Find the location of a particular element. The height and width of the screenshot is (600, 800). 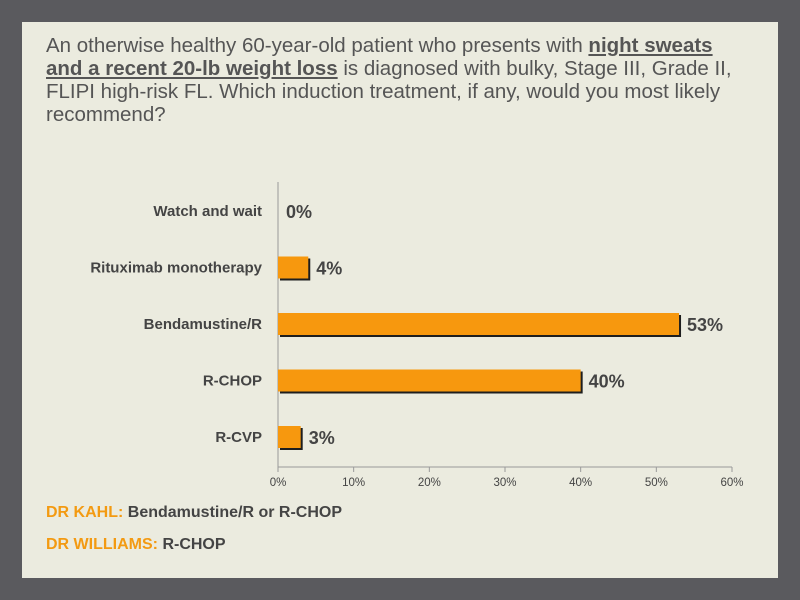

expert-answer: R-CHOP is located at coordinates (194, 544).